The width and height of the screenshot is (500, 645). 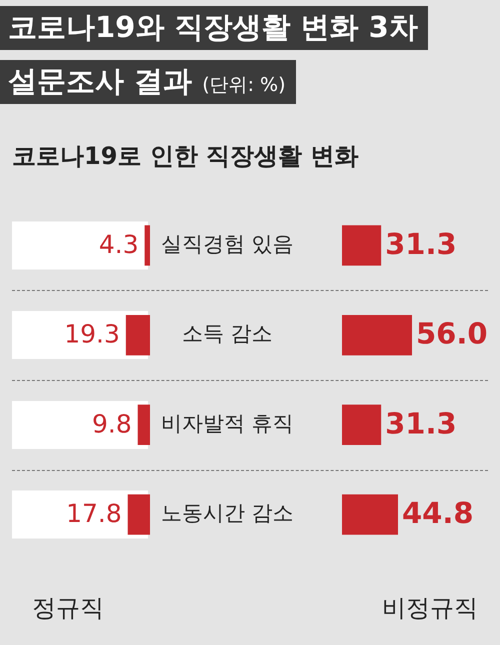 What do you see at coordinates (452, 333) in the screenshot?
I see `data-label: 56.0` at bounding box center [452, 333].